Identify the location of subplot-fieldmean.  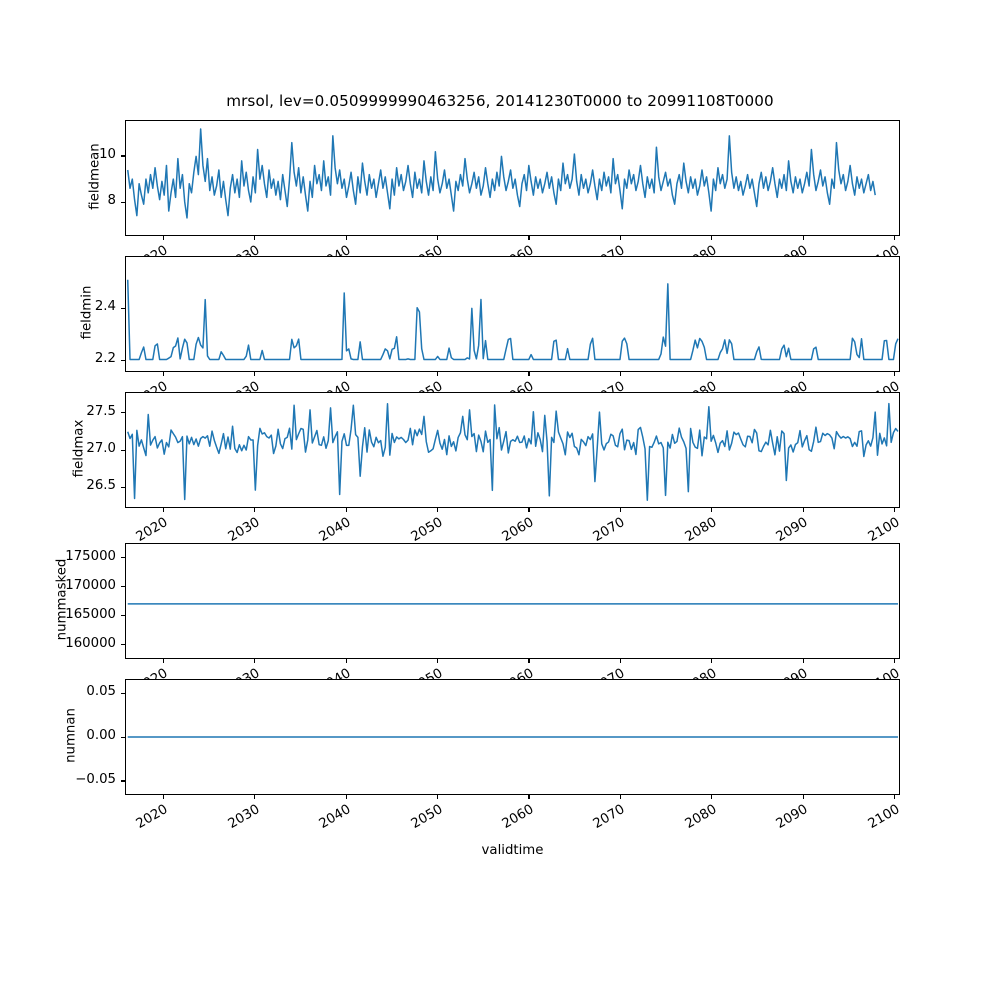
(512, 178).